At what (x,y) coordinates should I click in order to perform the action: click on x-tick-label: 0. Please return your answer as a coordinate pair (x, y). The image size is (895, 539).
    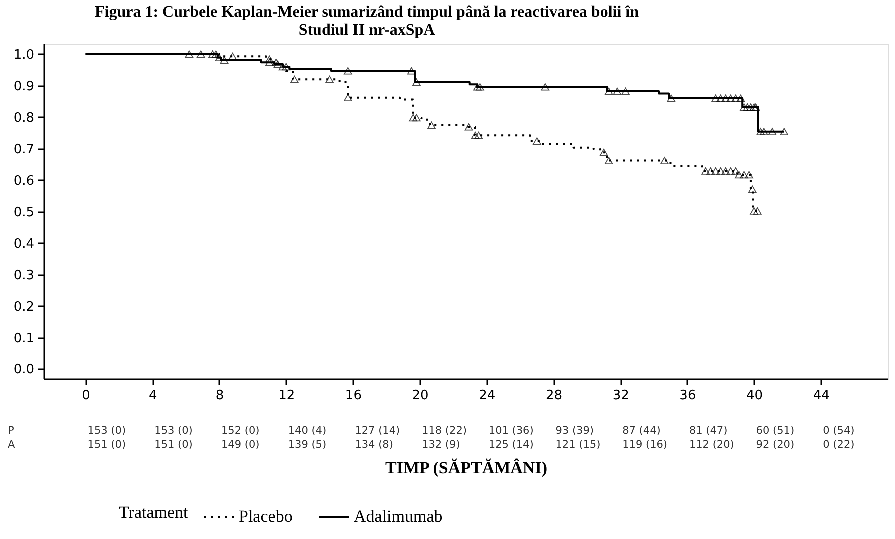
    Looking at the image, I should click on (86, 396).